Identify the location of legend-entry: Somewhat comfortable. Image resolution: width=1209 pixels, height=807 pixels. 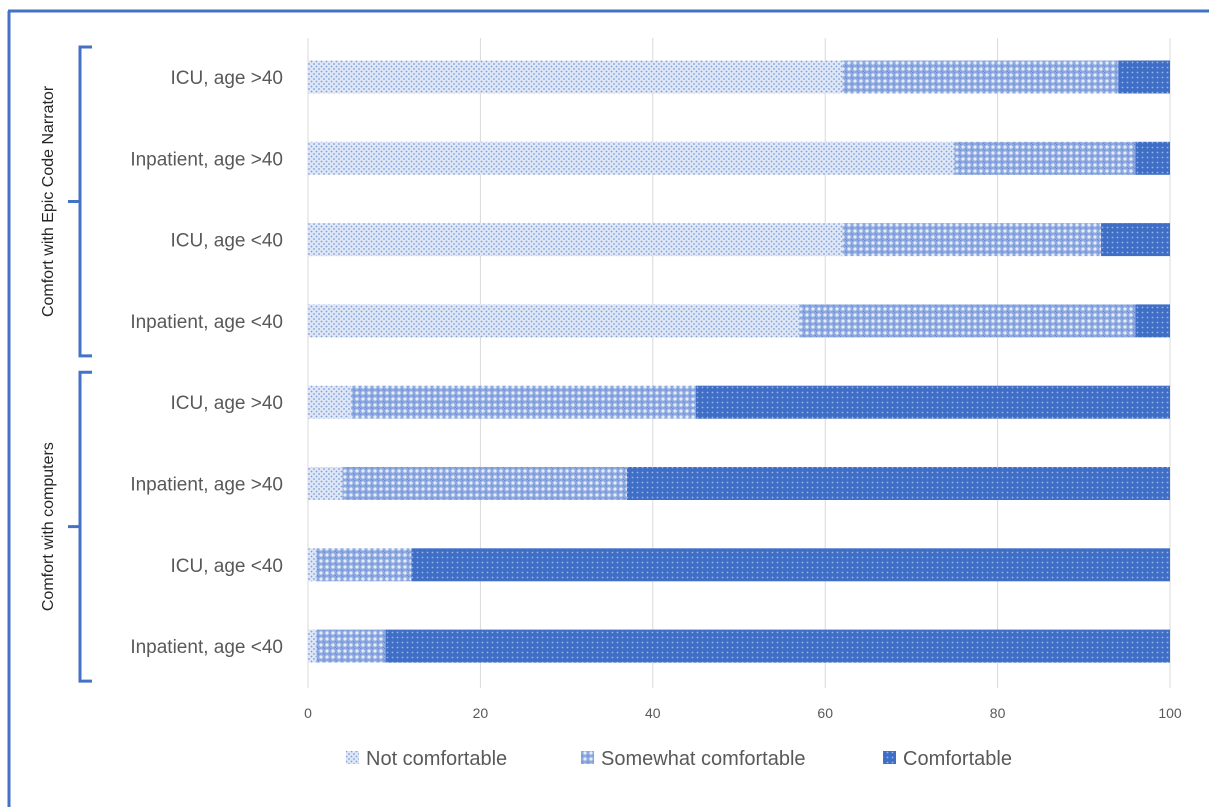
(703, 759).